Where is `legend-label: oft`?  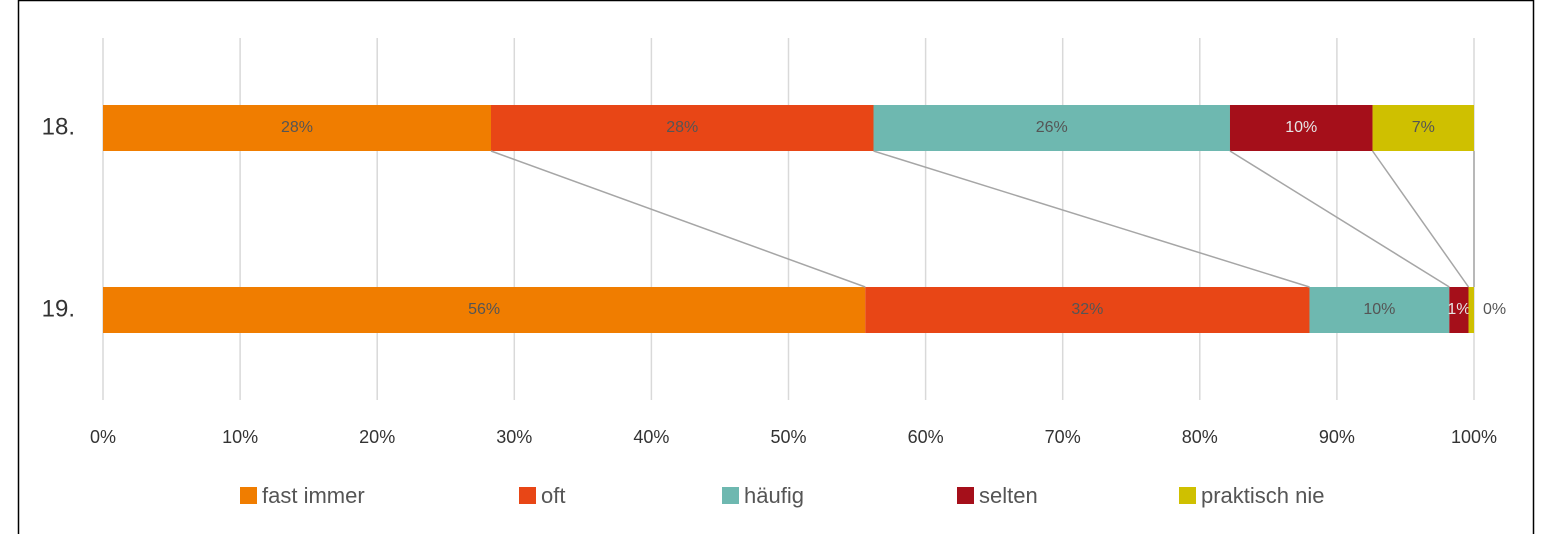 legend-label: oft is located at coordinates (553, 495).